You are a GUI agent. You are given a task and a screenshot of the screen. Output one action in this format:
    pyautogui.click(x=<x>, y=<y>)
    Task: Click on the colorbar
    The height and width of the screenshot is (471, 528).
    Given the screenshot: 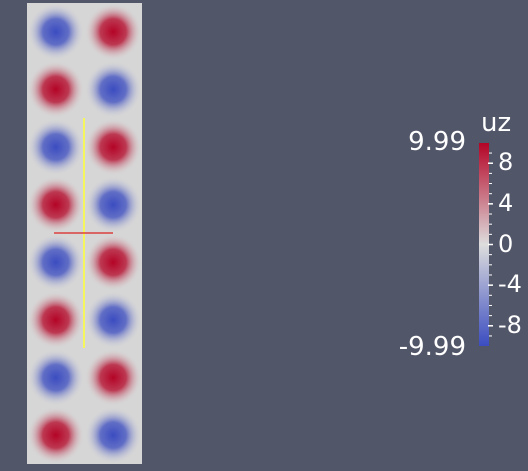 What is the action you would take?
    pyautogui.click(x=486, y=244)
    